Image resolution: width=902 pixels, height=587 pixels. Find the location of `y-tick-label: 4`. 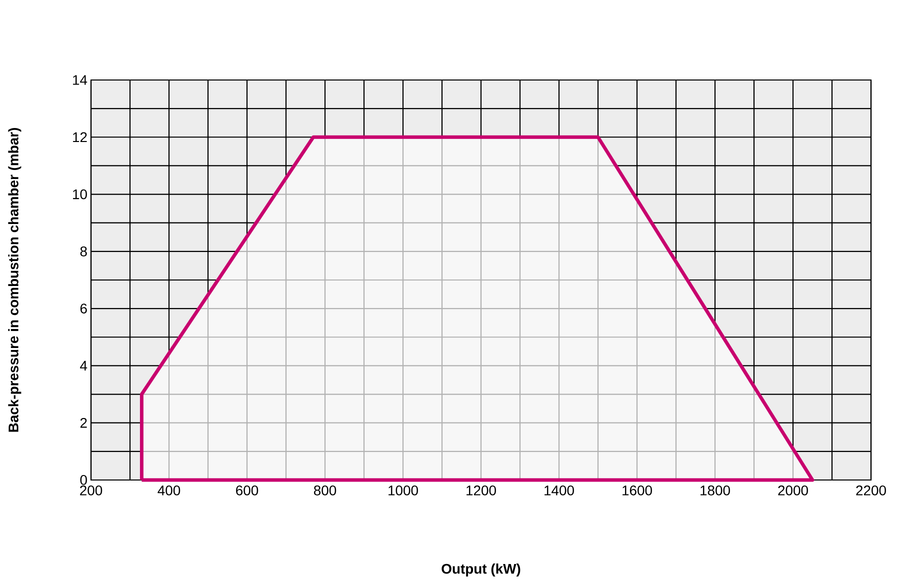

y-tick-label: 4 is located at coordinates (84, 365).